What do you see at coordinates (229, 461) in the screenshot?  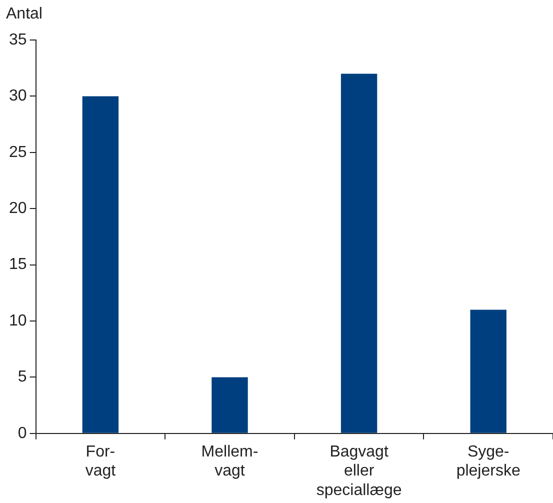 I see `x-tick-label: Mellem- vagt` at bounding box center [229, 461].